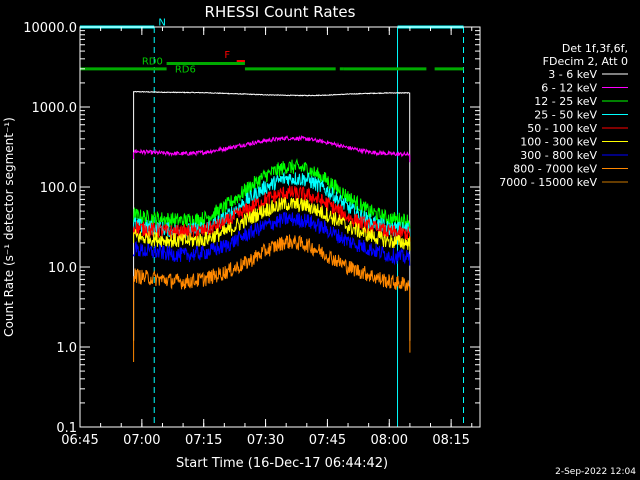  I want to click on legend-label: 7000 - 15000 keV, so click(548, 182).